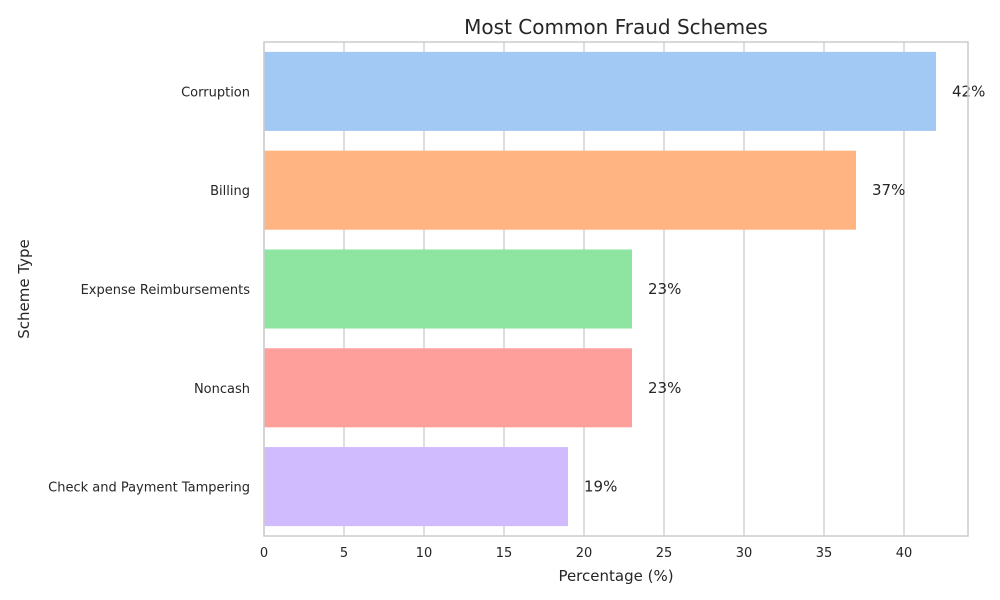 The height and width of the screenshot is (600, 1000). What do you see at coordinates (264, 553) in the screenshot?
I see `x-tick-label: 0` at bounding box center [264, 553].